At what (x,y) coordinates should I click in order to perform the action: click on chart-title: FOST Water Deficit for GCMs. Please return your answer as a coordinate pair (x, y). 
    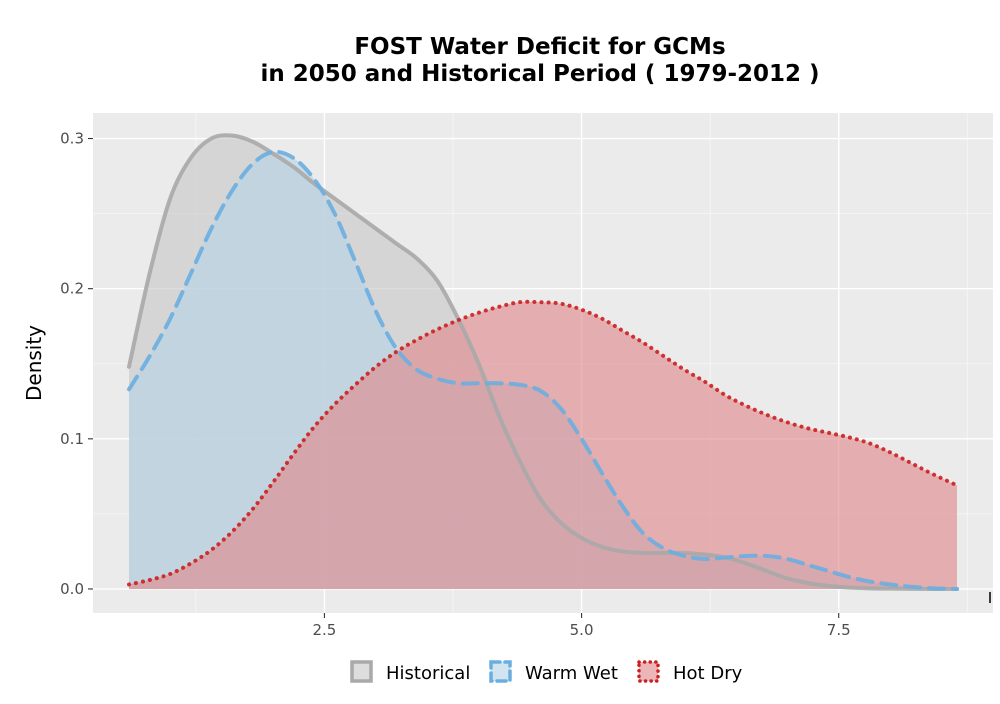
    Looking at the image, I should click on (539, 47).